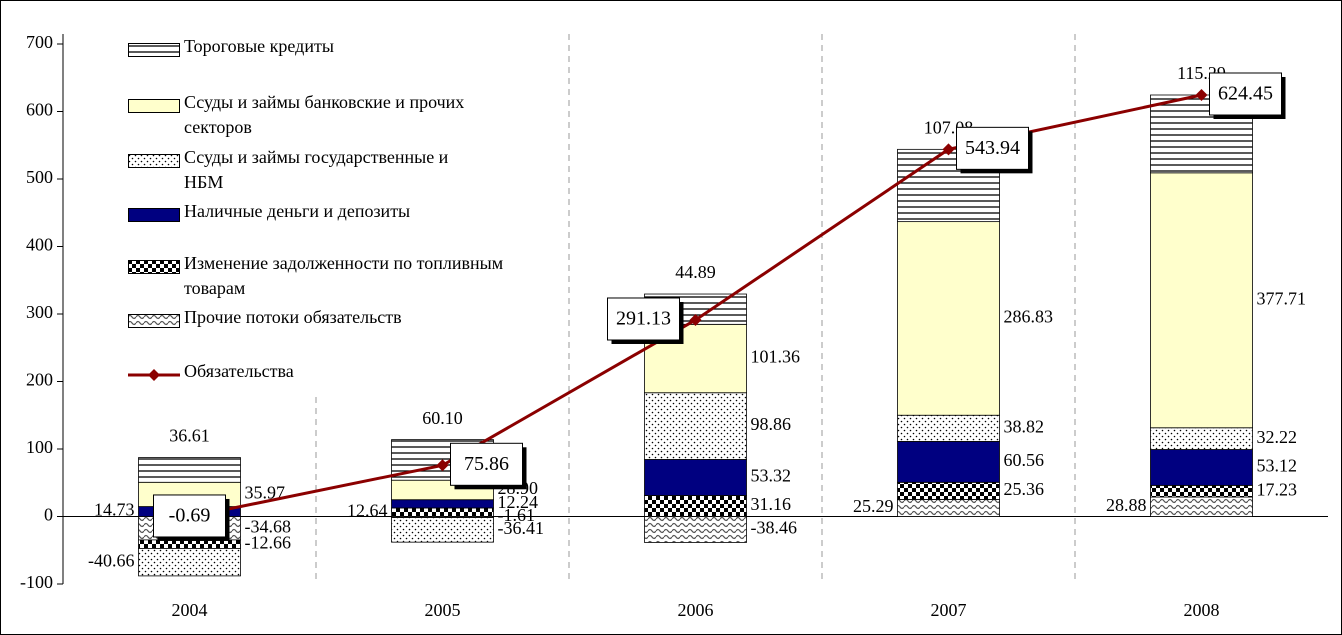 The width and height of the screenshot is (1342, 635). I want to click on legend-label: Прочие потоки обязательств, so click(293, 317).